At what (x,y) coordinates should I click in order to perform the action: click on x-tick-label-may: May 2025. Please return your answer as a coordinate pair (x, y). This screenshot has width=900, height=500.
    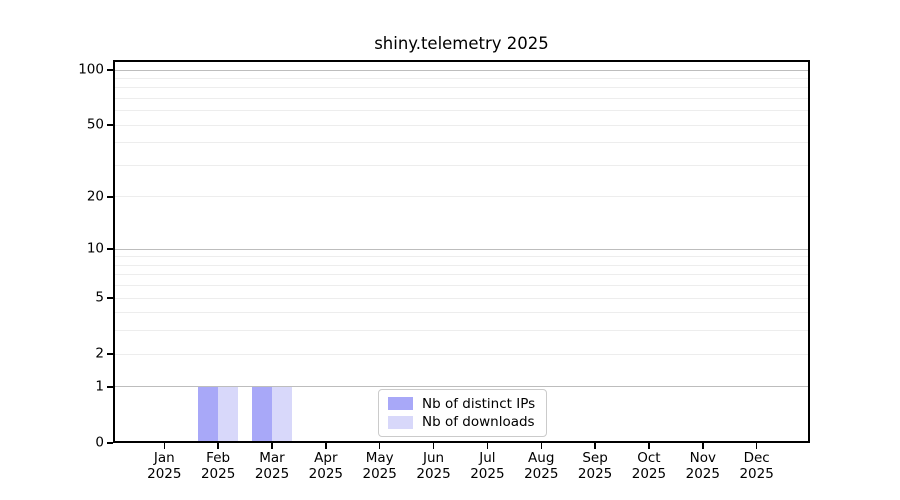
    Looking at the image, I should click on (380, 466).